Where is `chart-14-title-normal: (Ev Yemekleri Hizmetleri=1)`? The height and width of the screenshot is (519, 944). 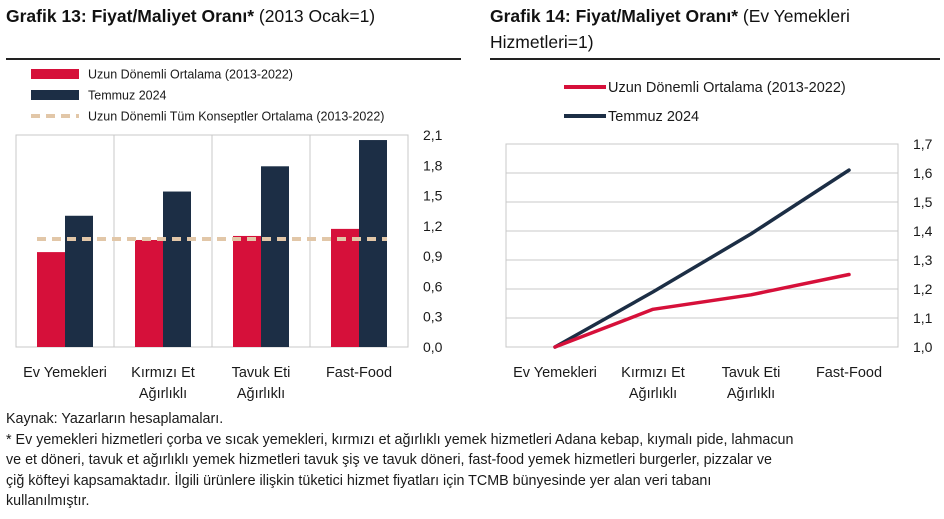 chart-14-title-normal: (Ev Yemekleri Hizmetleri=1) is located at coordinates (670, 29).